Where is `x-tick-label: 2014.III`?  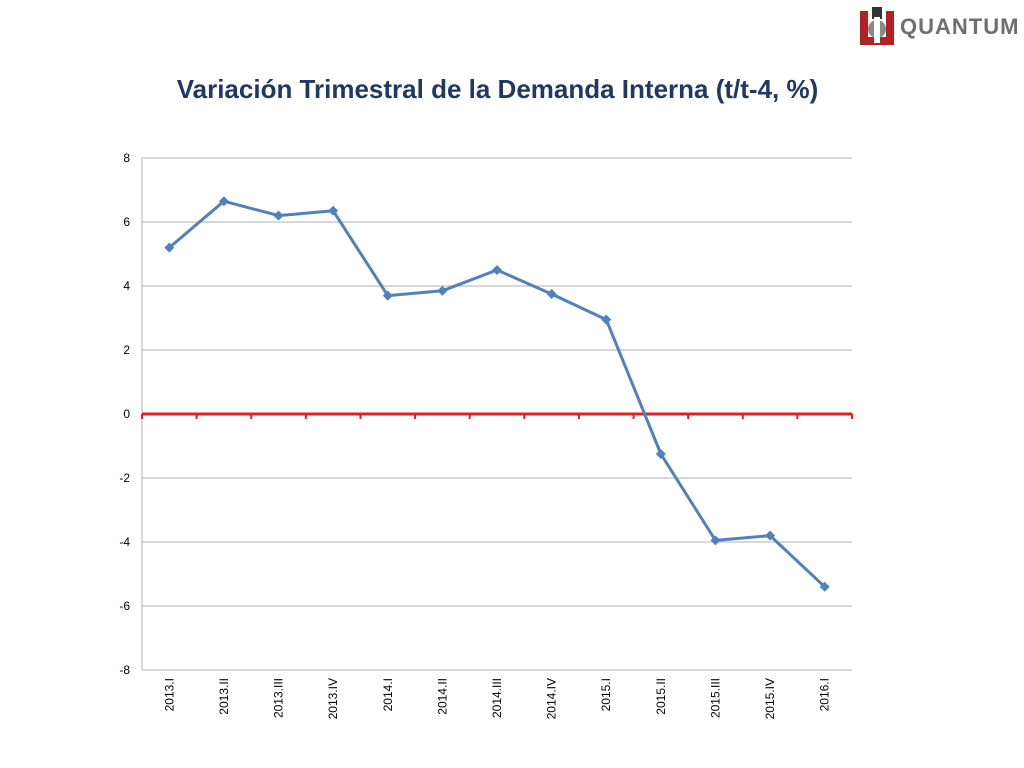 x-tick-label: 2014.III is located at coordinates (497, 698).